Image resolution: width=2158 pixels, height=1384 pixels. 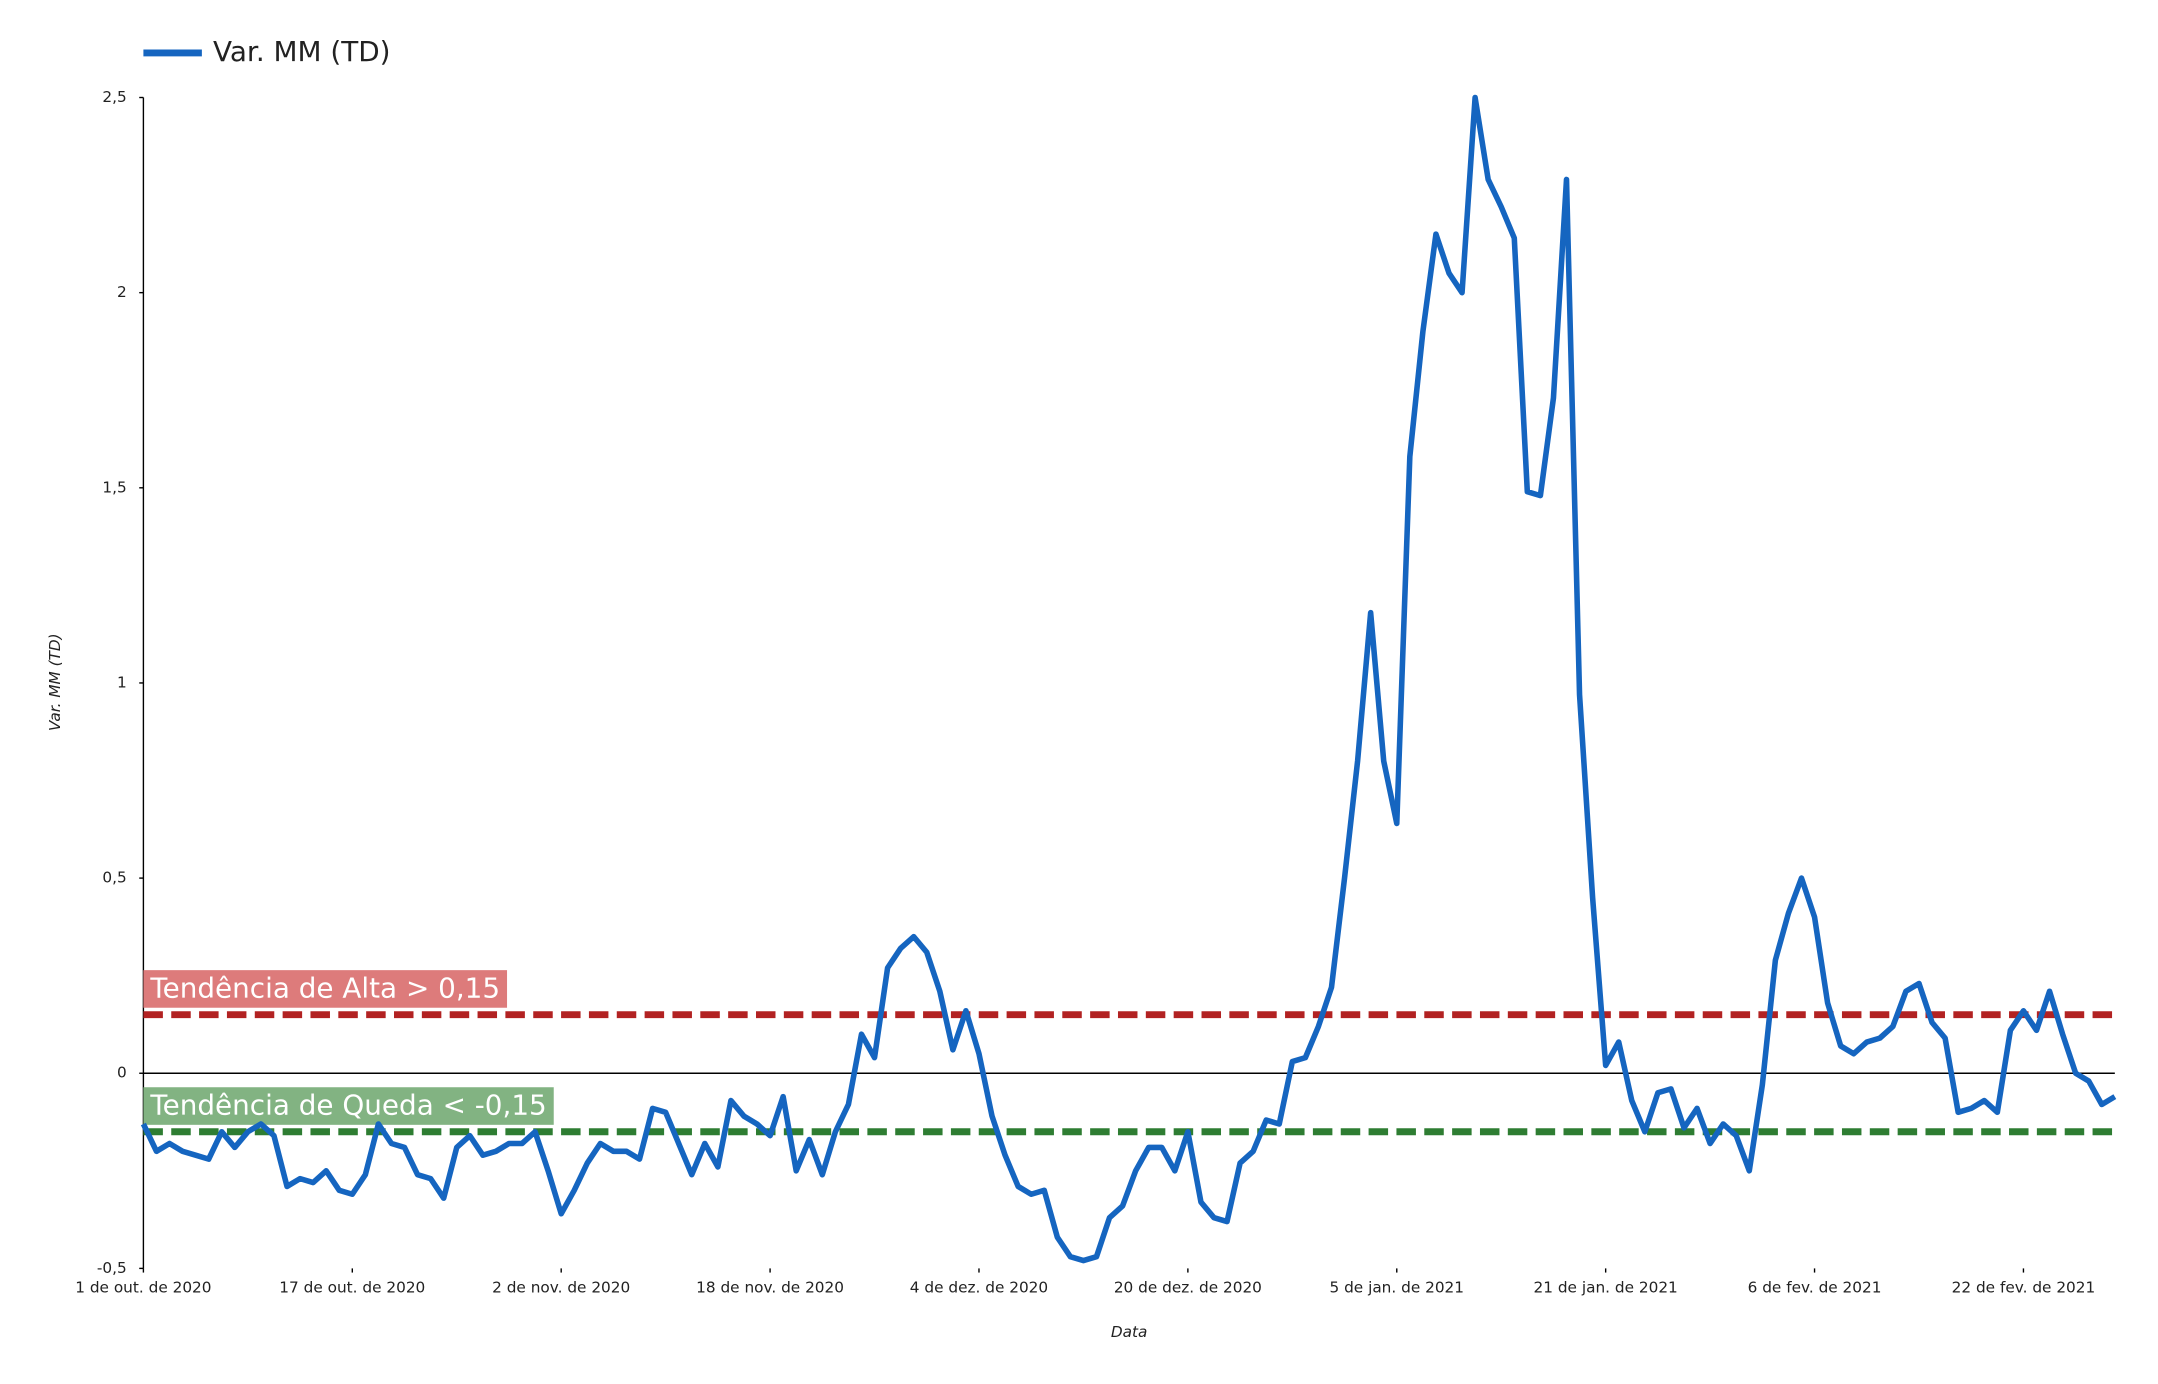 What do you see at coordinates (1606, 1287) in the screenshot?
I see `x-tick-label: 21 de jan. de 2021` at bounding box center [1606, 1287].